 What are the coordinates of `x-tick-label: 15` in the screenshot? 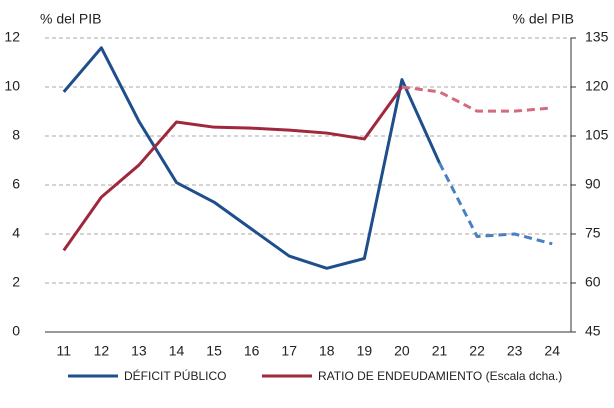 It's located at (214, 351).